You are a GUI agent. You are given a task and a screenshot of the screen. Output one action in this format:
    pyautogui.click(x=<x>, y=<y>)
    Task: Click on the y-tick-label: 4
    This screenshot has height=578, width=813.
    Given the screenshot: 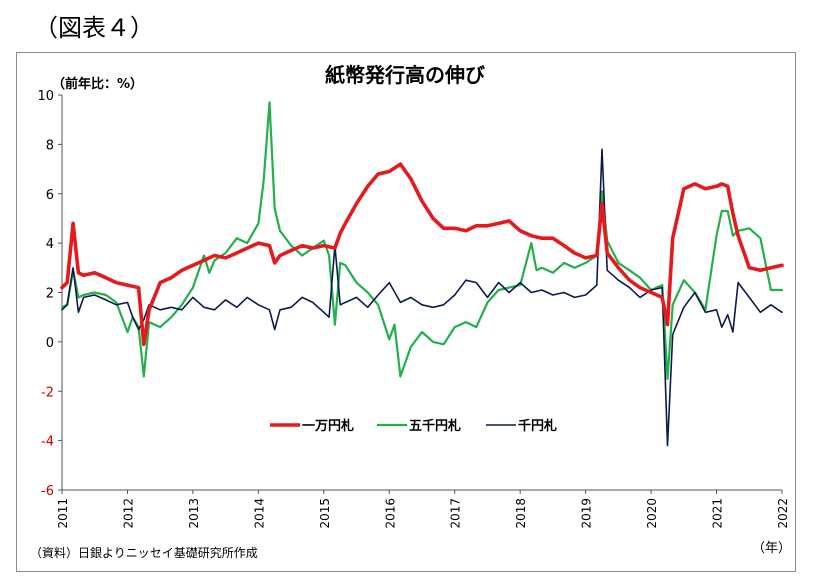 What is the action you would take?
    pyautogui.click(x=50, y=244)
    